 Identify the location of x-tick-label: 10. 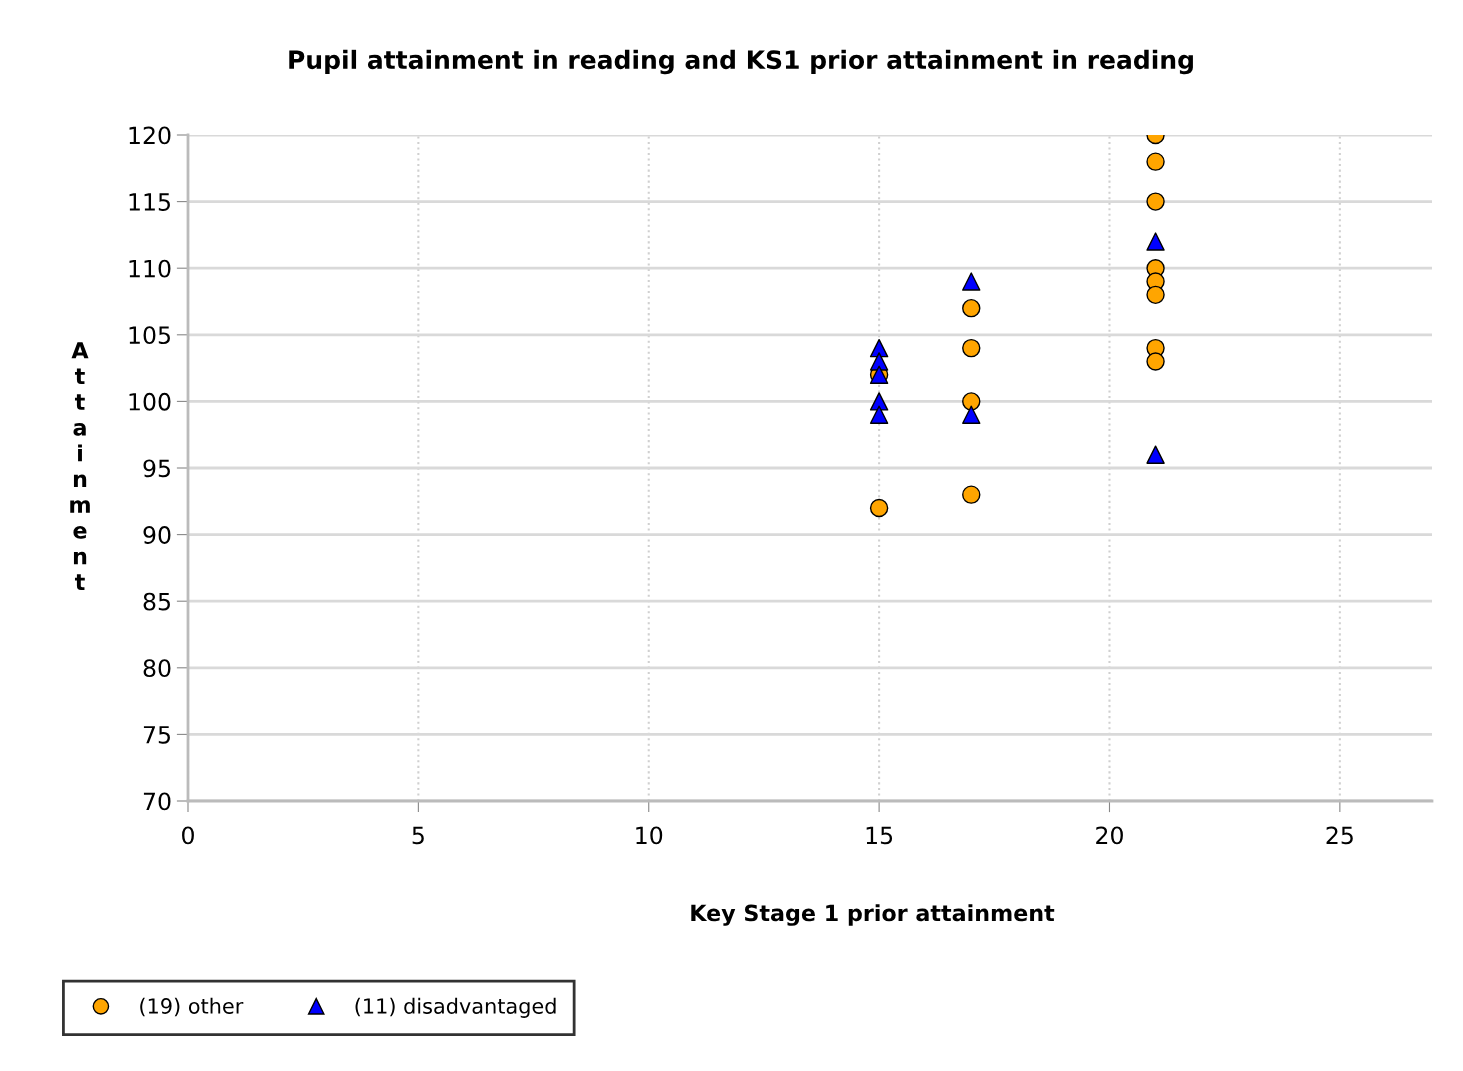
(649, 835).